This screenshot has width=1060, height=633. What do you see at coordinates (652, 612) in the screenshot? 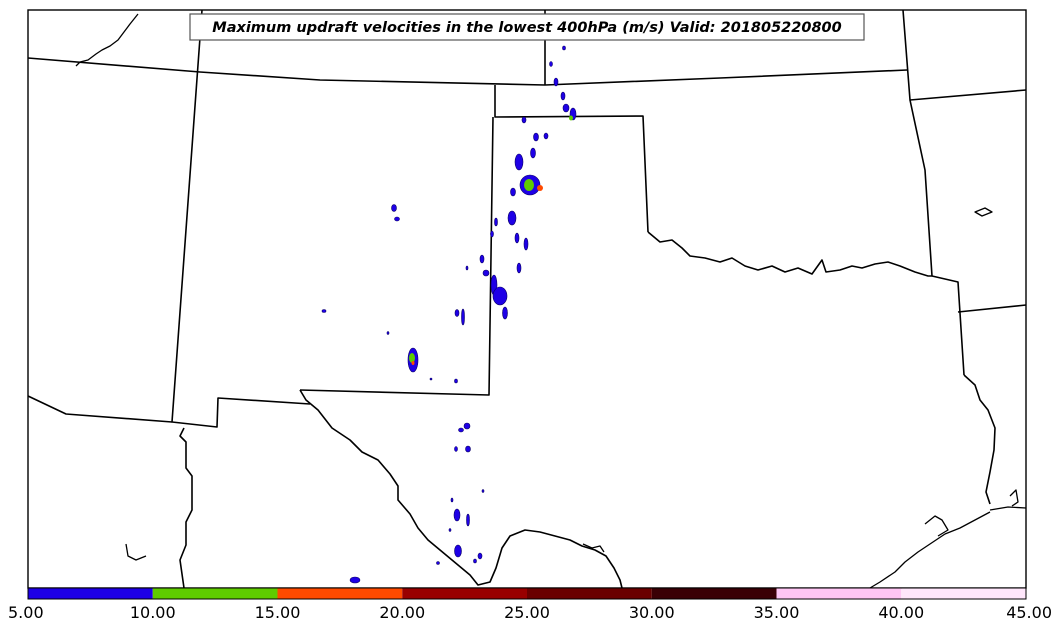
I see `colorbar-tick-label: 30.00` at bounding box center [652, 612].